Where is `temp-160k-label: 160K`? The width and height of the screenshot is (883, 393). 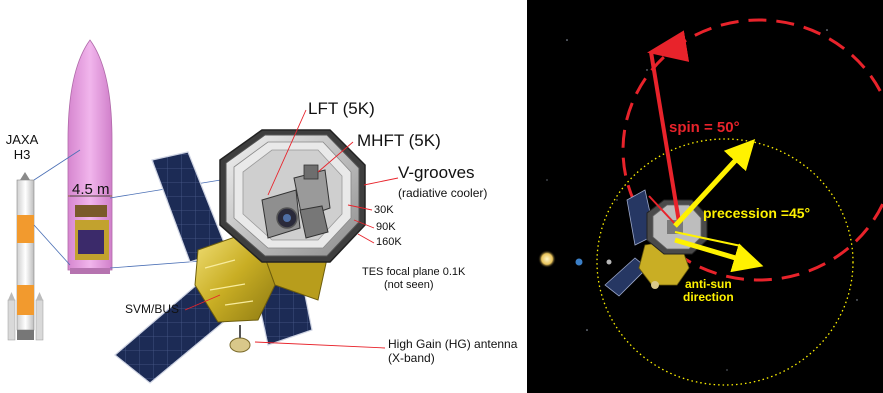
temp-160k-label: 160K is located at coordinates (389, 242).